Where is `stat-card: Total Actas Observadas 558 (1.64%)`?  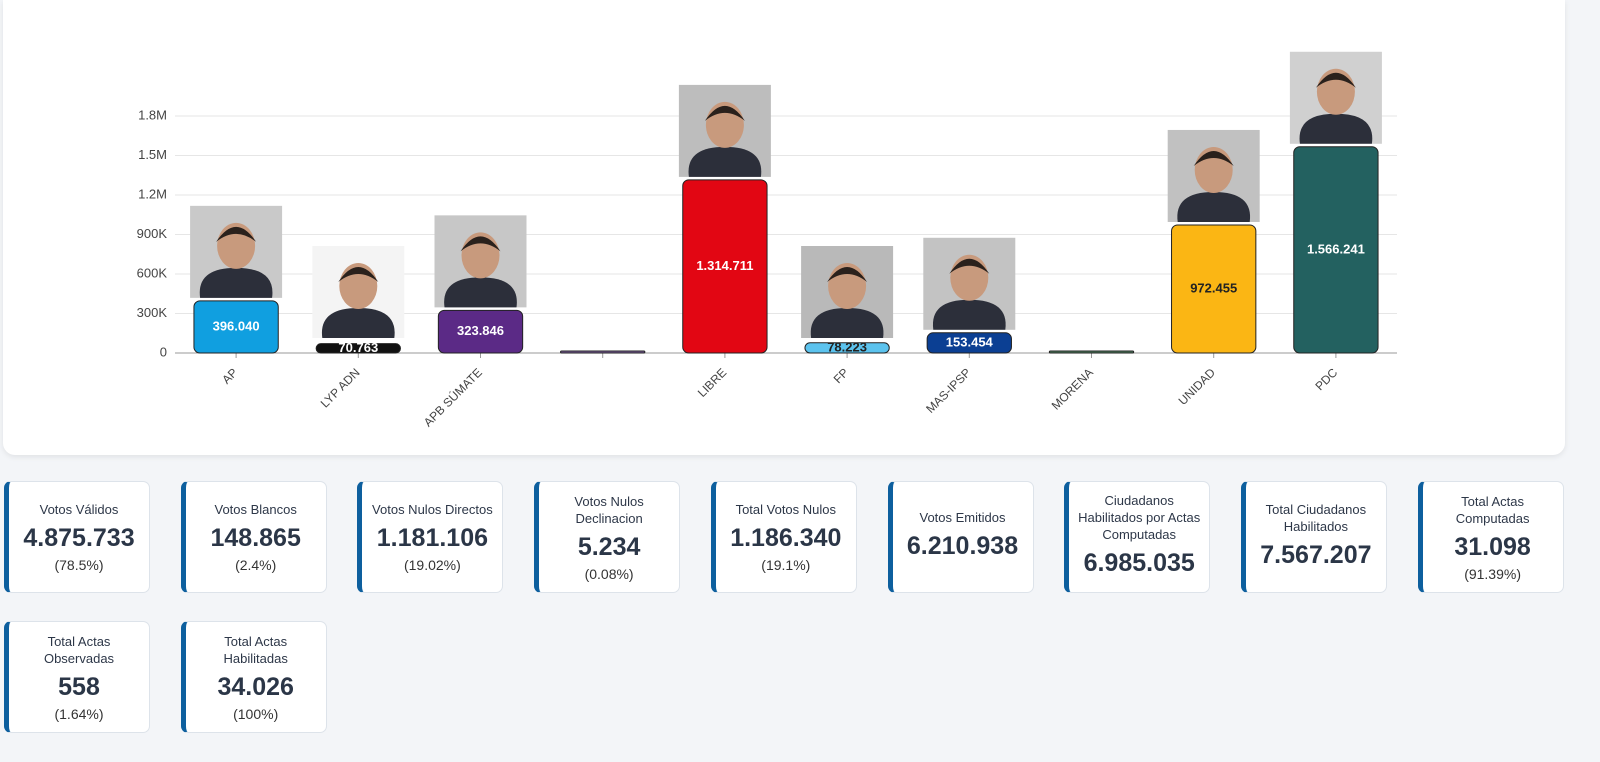 stat-card: Total Actas Observadas 558 (1.64%) is located at coordinates (77, 677).